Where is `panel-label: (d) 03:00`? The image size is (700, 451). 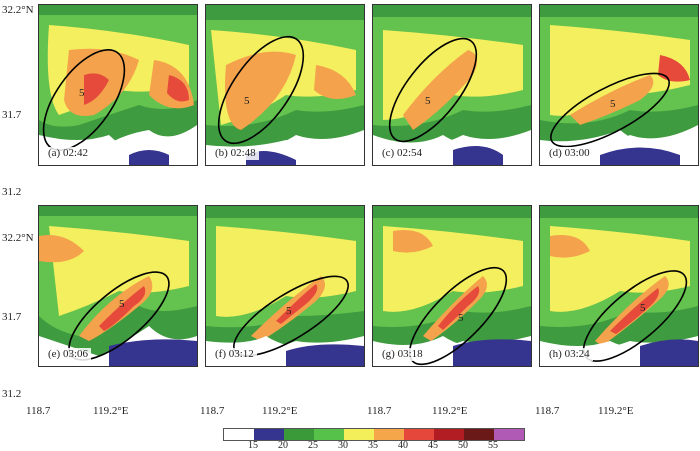 panel-label: (d) 03:00 is located at coordinates (569, 153).